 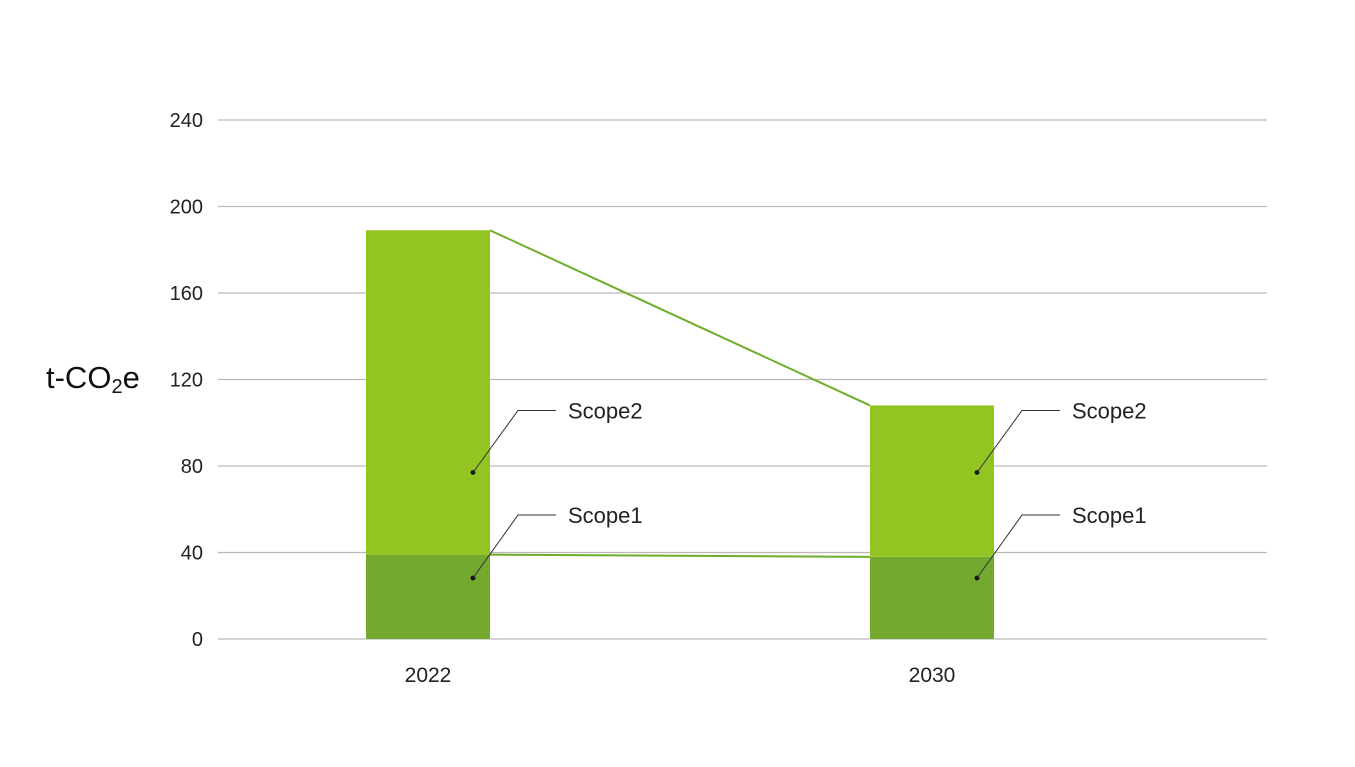 I want to click on y-axis-label-suffix: e, so click(x=131, y=377).